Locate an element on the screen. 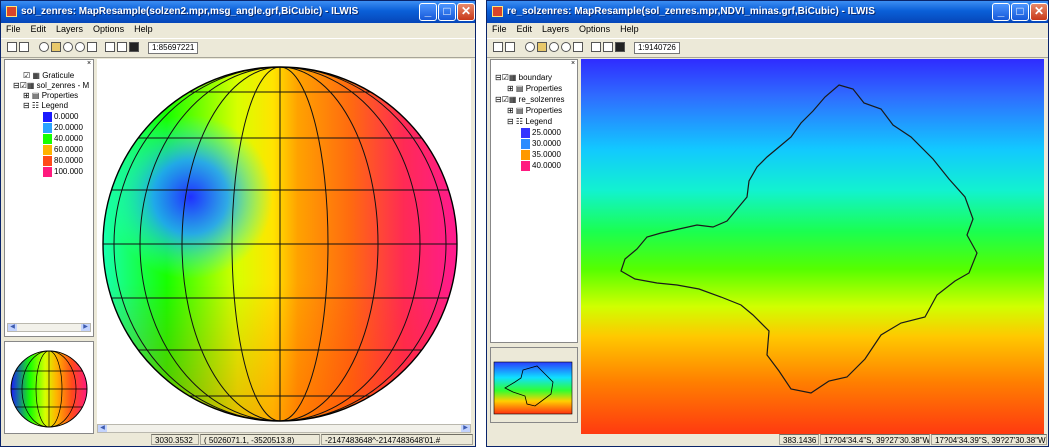 This screenshot has height=447, width=1049. legend-label: 40.0000 is located at coordinates (546, 165).